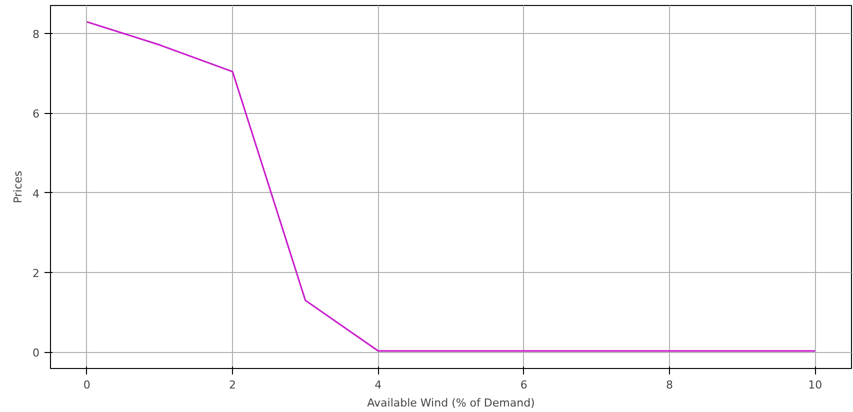 The height and width of the screenshot is (412, 853). I want to click on x-tick-label: 4, so click(378, 385).